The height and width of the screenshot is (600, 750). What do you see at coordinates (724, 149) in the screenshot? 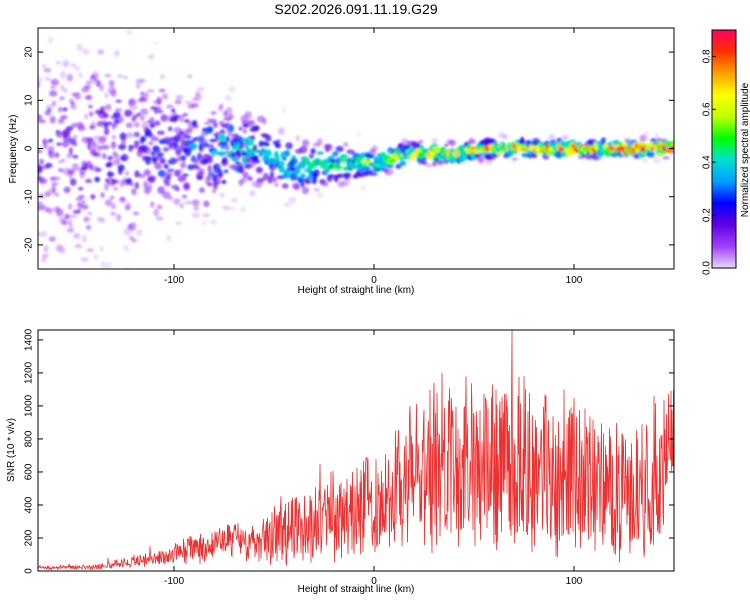
I see `colorbar-gradient` at bounding box center [724, 149].